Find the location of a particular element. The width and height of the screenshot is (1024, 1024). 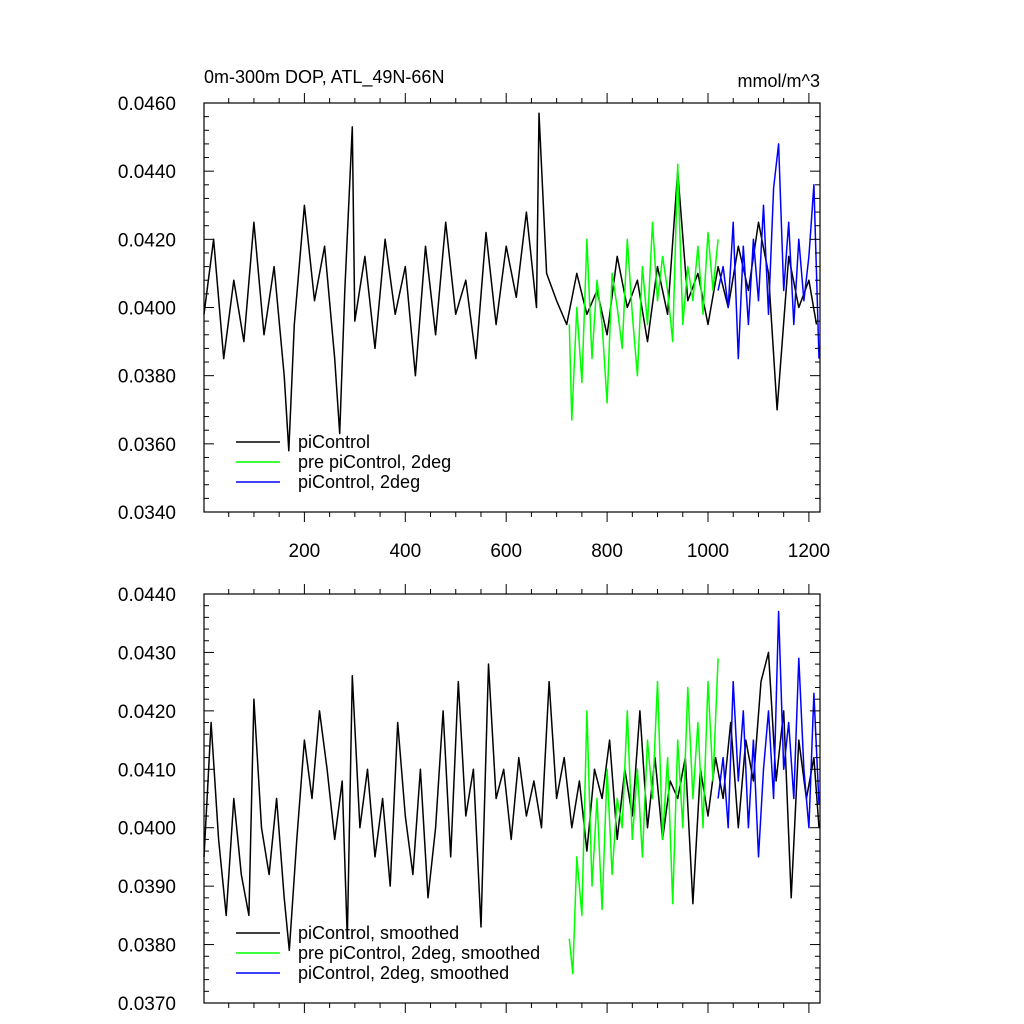

x-tick-label: 1200 is located at coordinates (809, 551).